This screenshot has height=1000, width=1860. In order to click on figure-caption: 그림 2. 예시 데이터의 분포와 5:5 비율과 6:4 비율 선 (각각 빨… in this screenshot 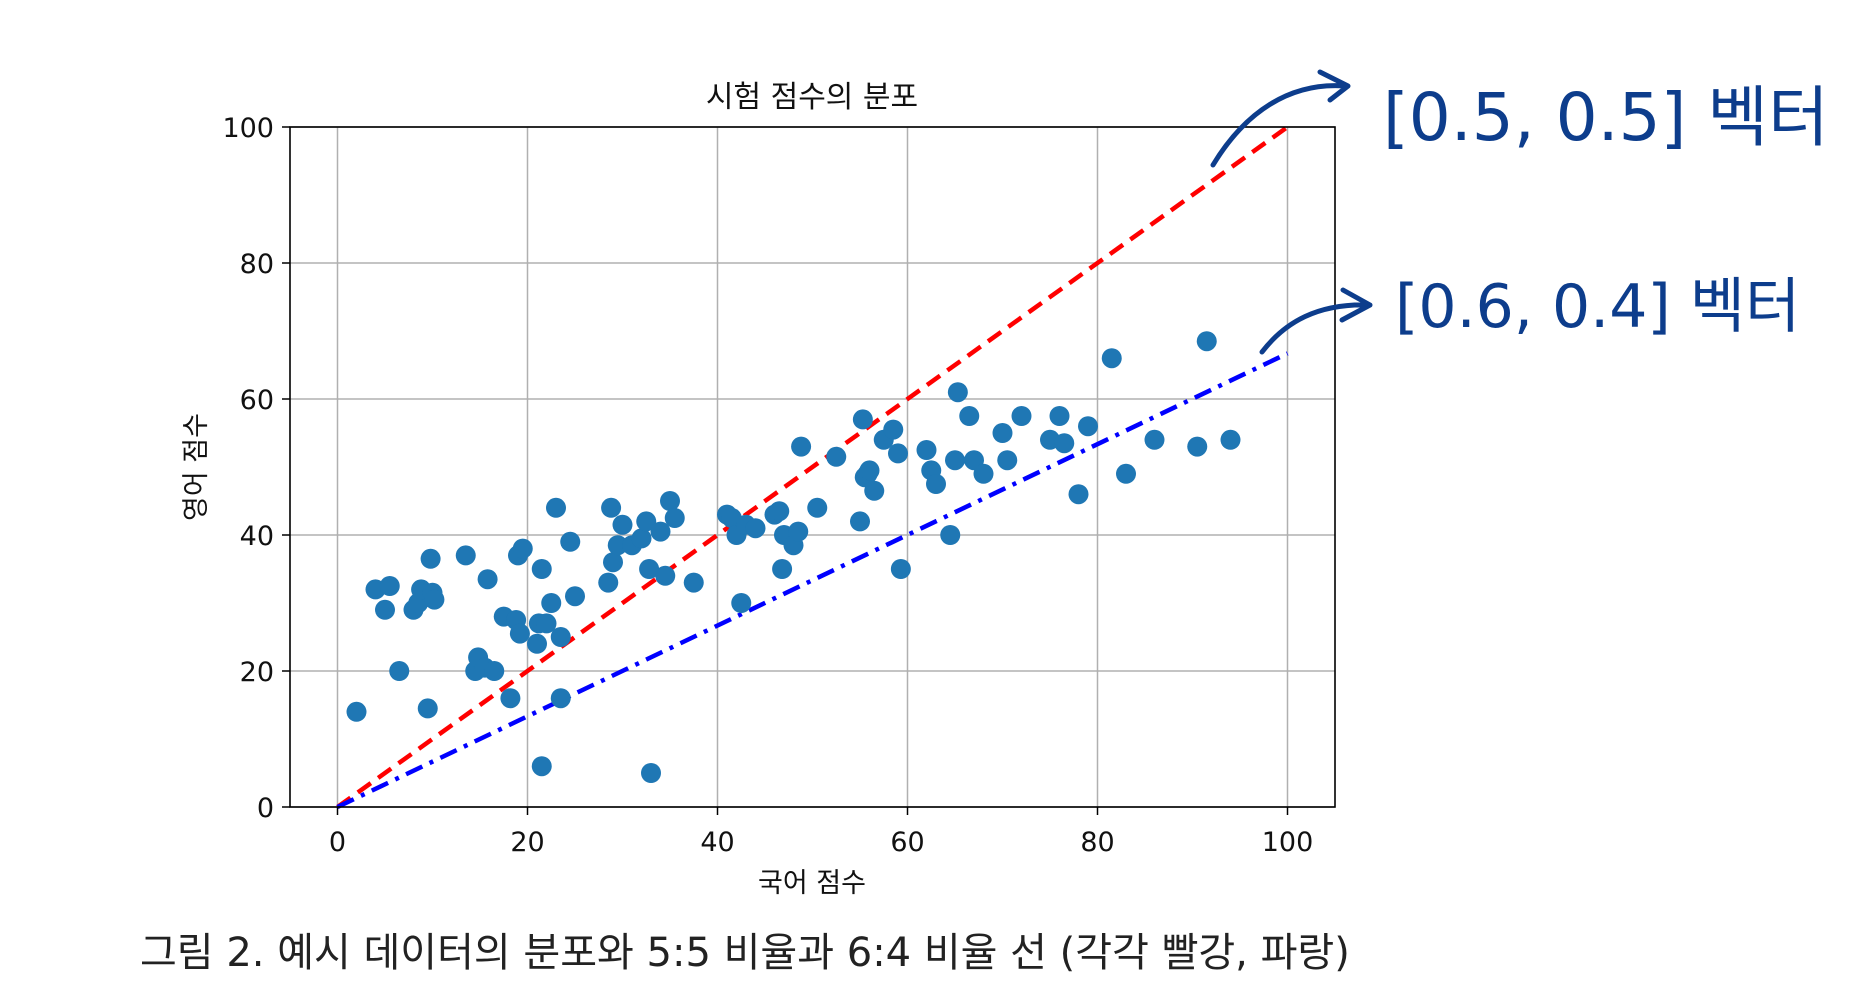, I will do `click(745, 953)`.